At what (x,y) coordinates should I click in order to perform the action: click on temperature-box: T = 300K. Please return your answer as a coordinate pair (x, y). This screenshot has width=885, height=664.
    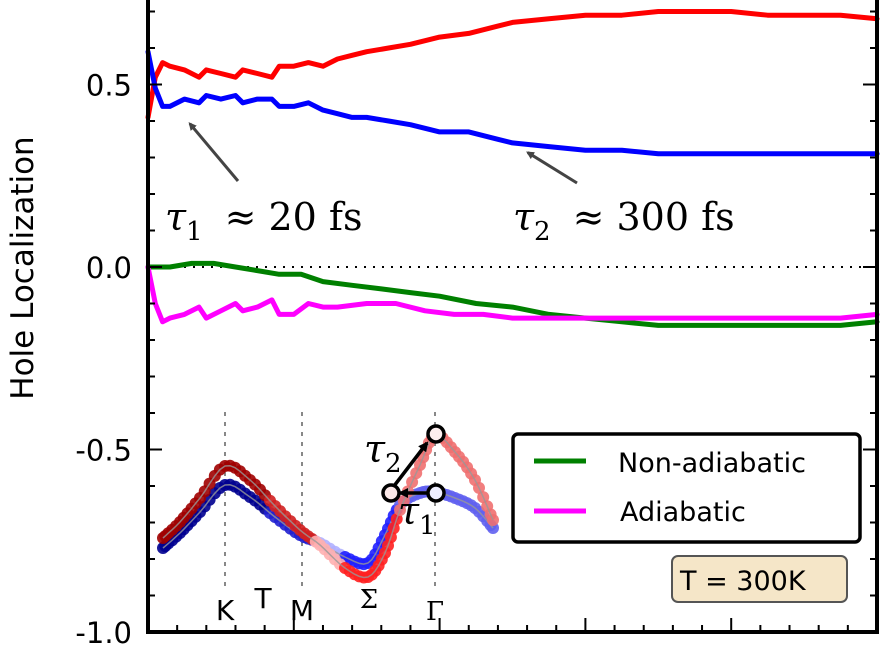
    Looking at the image, I should click on (759, 579).